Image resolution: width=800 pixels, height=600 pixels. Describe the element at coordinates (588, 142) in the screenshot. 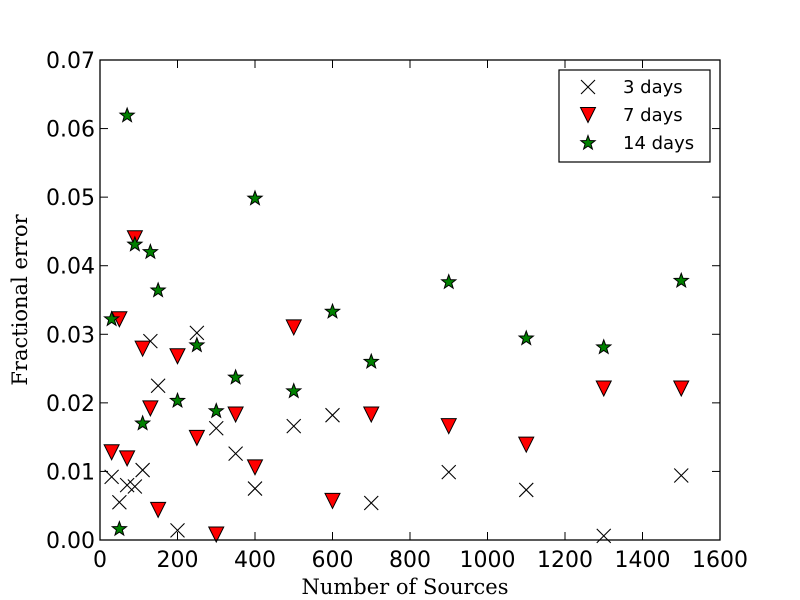

I see `legend-marker-14-days` at that location.